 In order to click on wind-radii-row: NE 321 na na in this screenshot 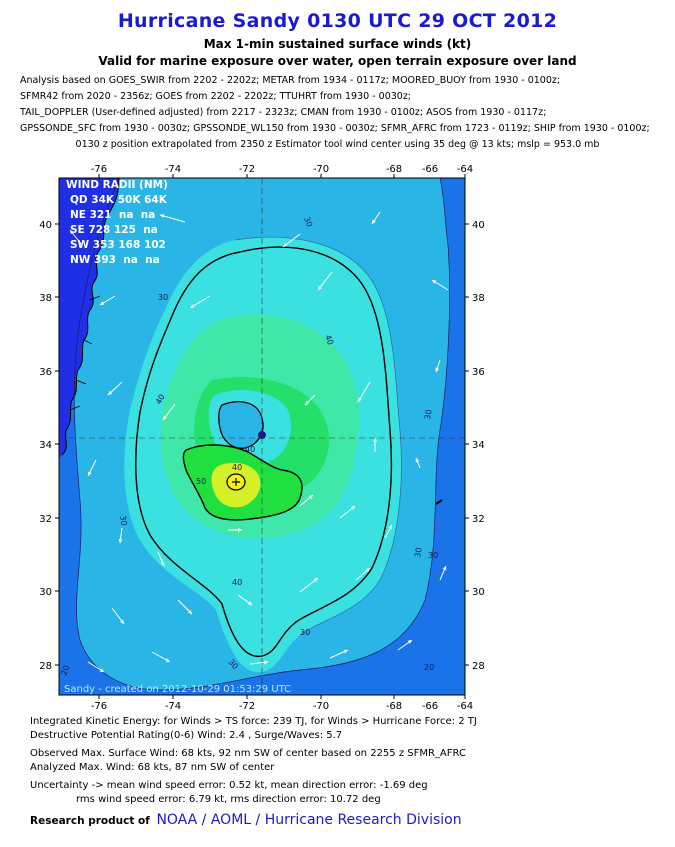, I will do `click(112, 215)`.